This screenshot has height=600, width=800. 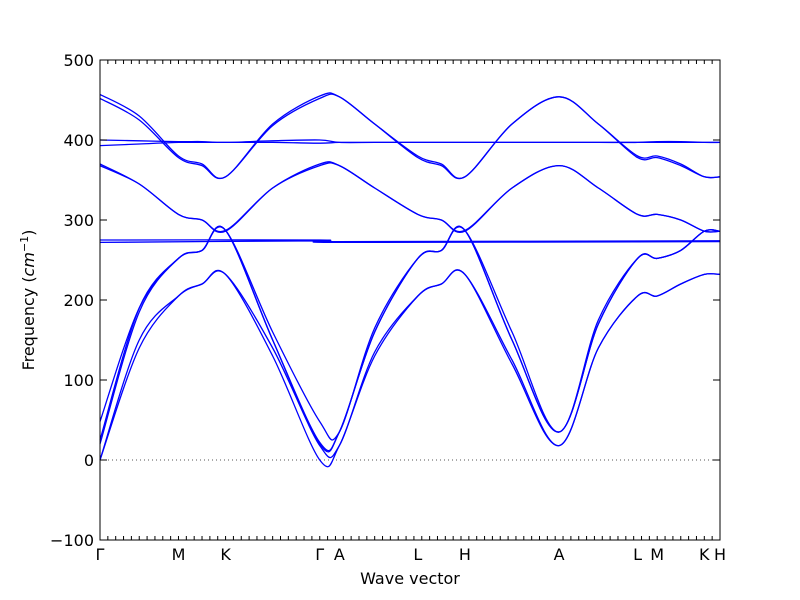 What do you see at coordinates (465, 554) in the screenshot?
I see `x-tick-label-7: H` at bounding box center [465, 554].